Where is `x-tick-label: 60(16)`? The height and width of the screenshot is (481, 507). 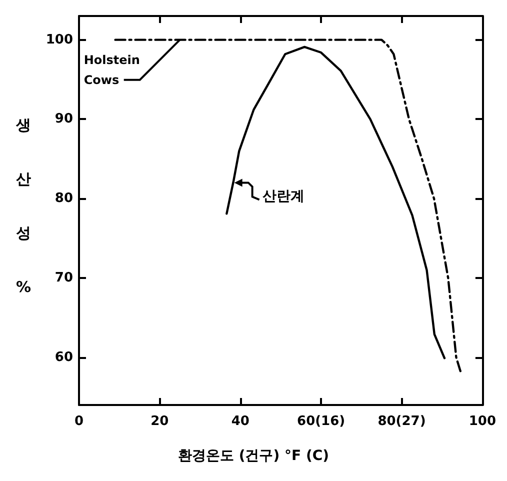 x-tick-label: 60(16) is located at coordinates (321, 421).